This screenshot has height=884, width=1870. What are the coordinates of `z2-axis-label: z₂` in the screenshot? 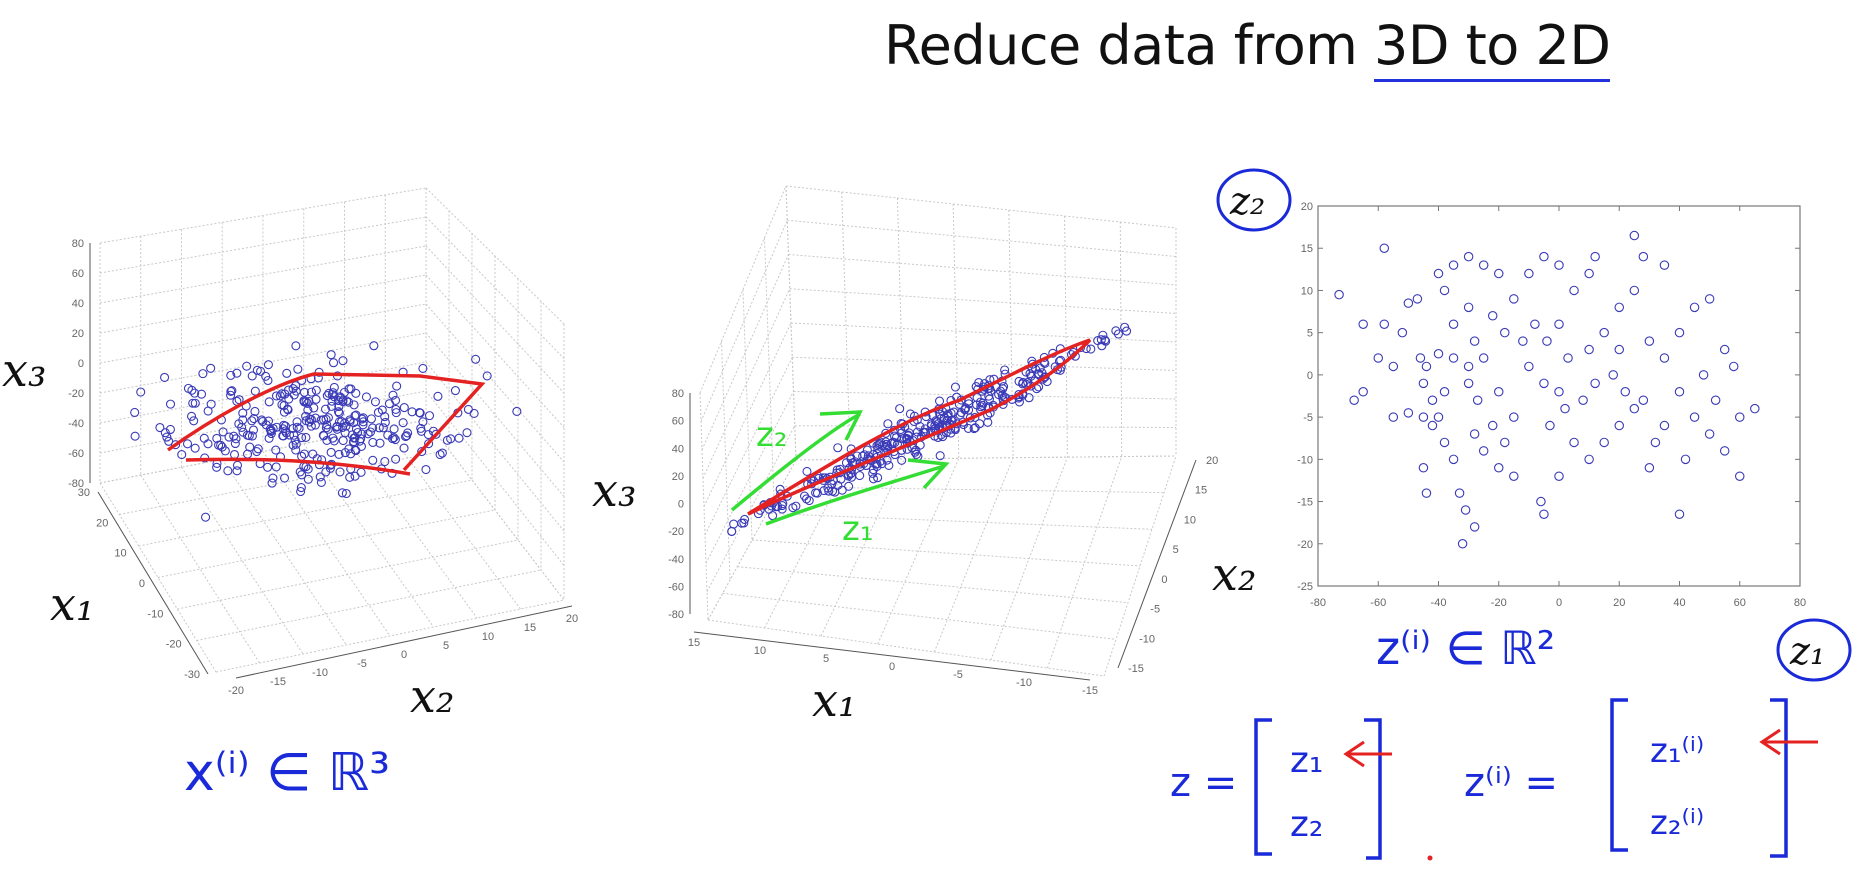 It's located at (1247, 201).